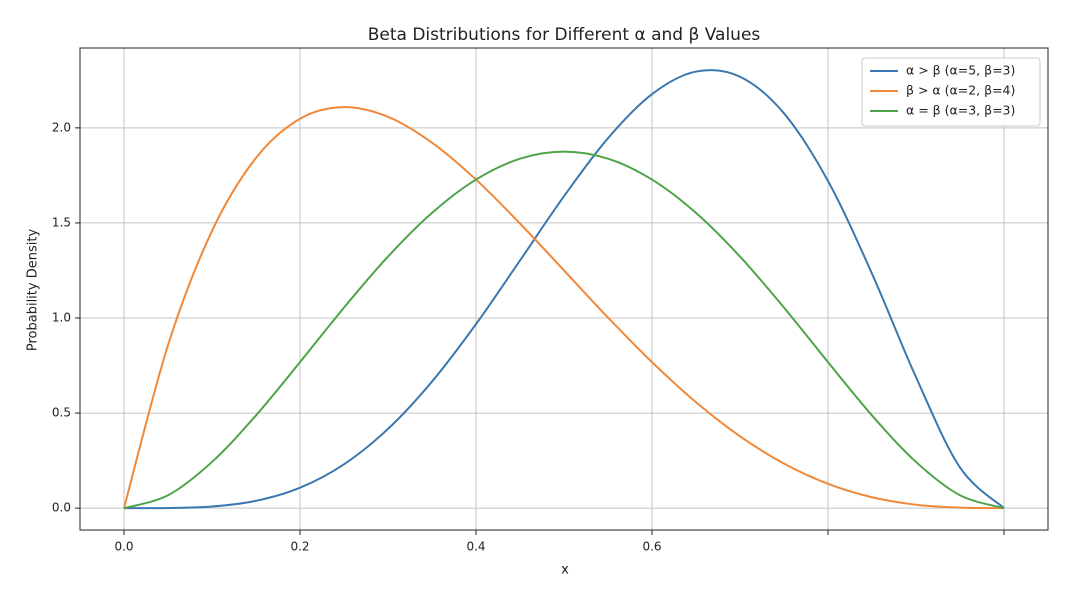 The height and width of the screenshot is (593, 1080). I want to click on legend-label: α > β (α=5, β=3), so click(960, 70).